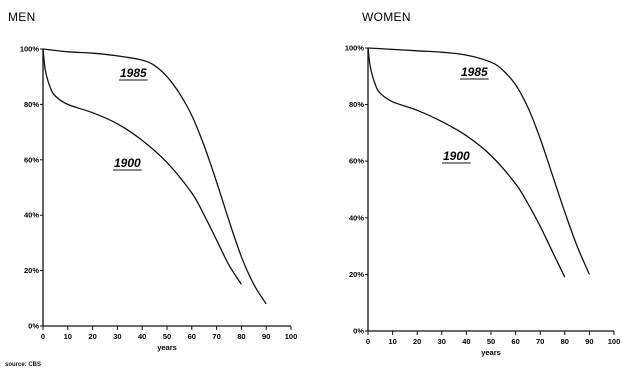 This screenshot has height=374, width=622. Describe the element at coordinates (22, 17) in the screenshot. I see `men-title: MEN` at that location.